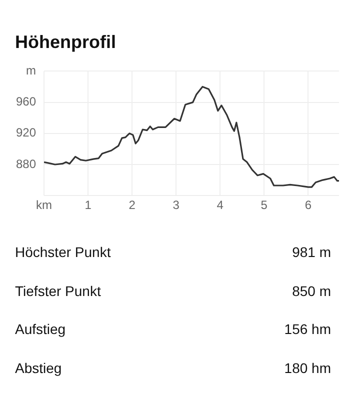 The image size is (361, 400). What do you see at coordinates (311, 253) in the screenshot?
I see `text: 981 m` at bounding box center [311, 253].